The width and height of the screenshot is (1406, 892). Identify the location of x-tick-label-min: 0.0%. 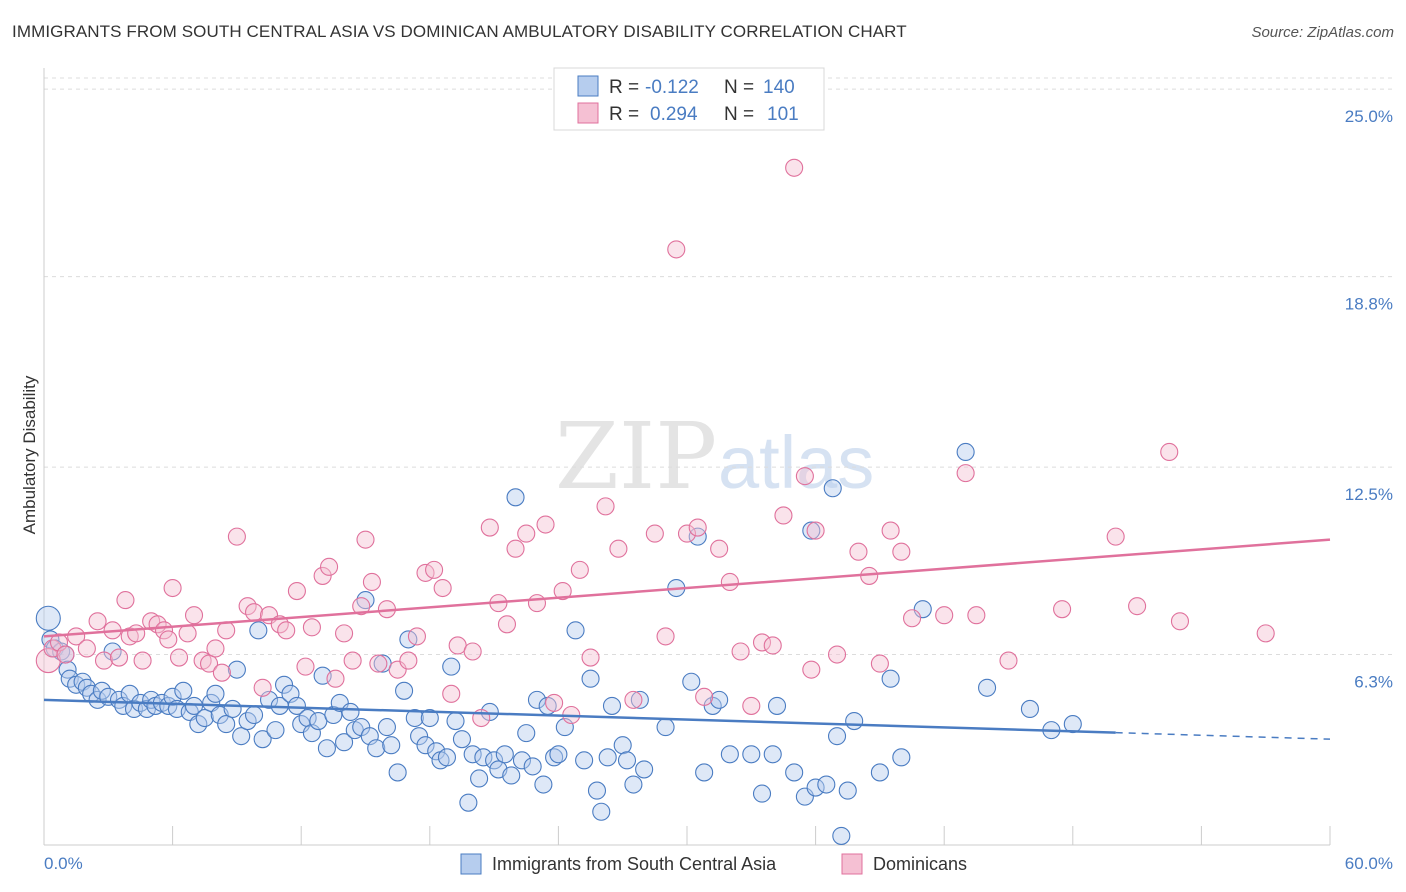
(63, 863).